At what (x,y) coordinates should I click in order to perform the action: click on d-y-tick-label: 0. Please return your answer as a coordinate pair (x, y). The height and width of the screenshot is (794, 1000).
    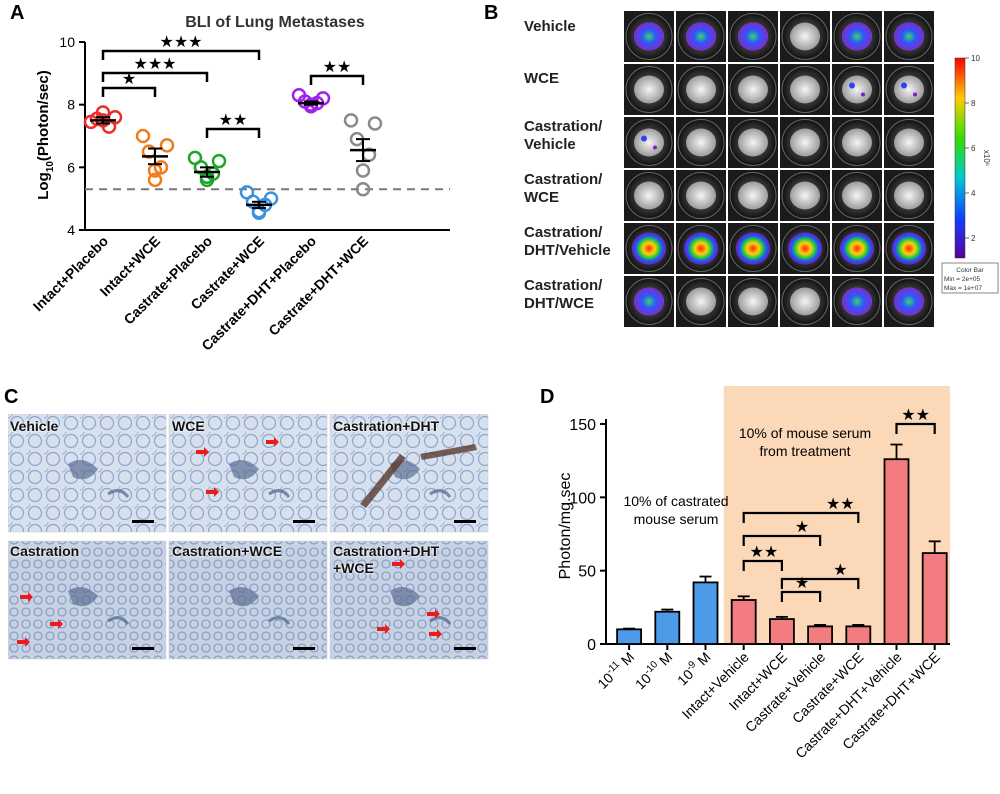
    Looking at the image, I should click on (591, 645).